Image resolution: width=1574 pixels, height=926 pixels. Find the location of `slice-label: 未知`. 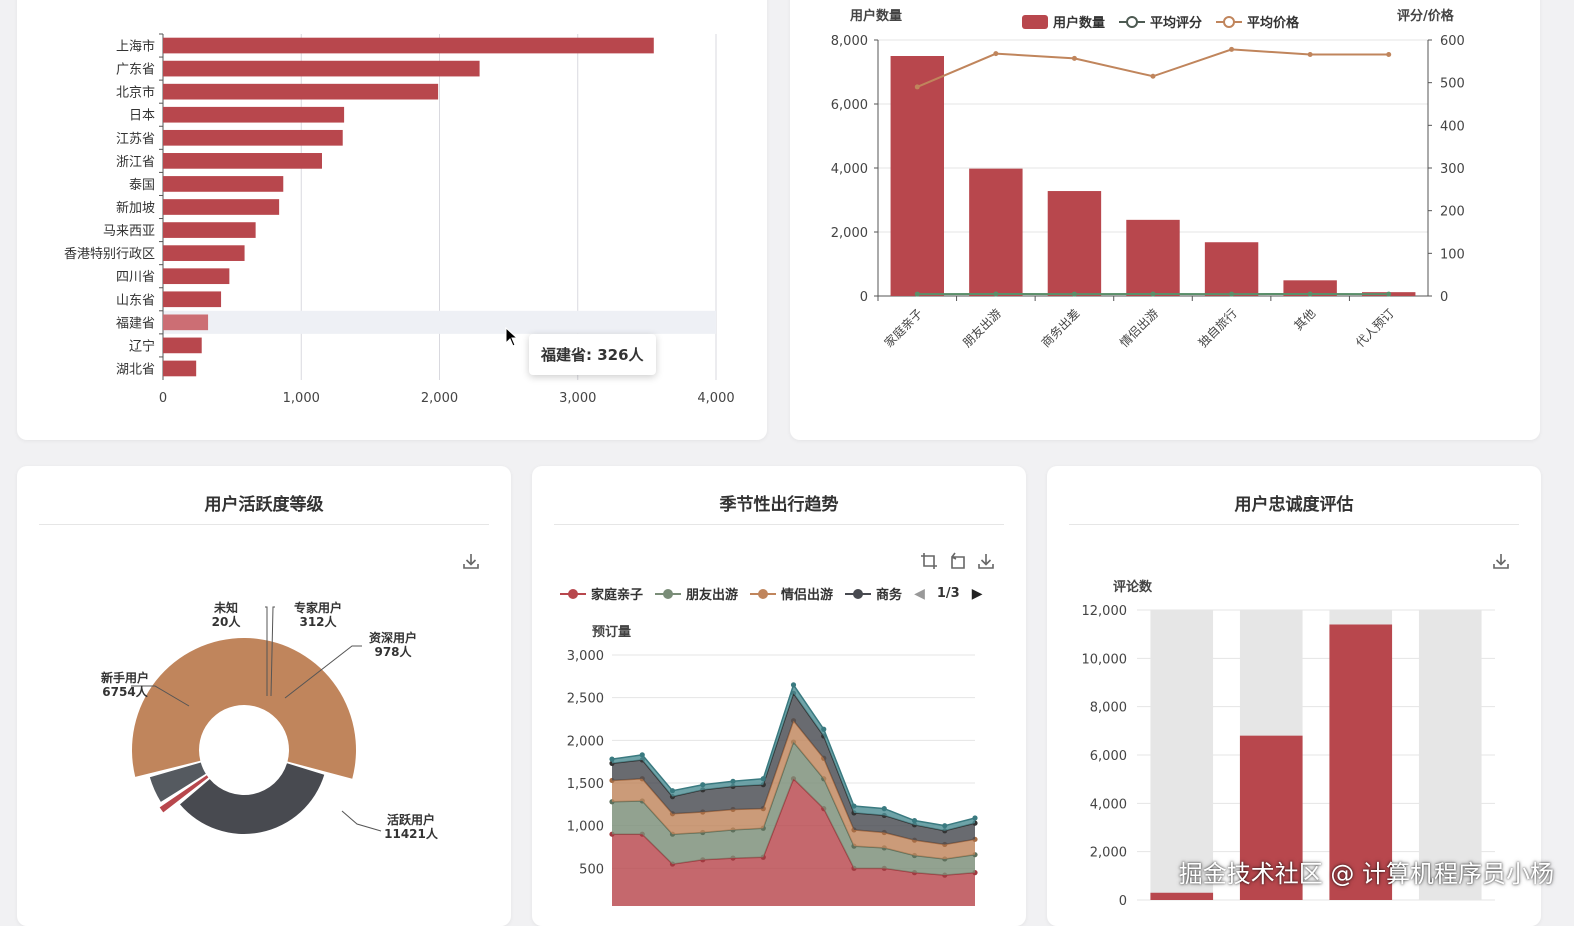

slice-label: 未知 is located at coordinates (225, 607).